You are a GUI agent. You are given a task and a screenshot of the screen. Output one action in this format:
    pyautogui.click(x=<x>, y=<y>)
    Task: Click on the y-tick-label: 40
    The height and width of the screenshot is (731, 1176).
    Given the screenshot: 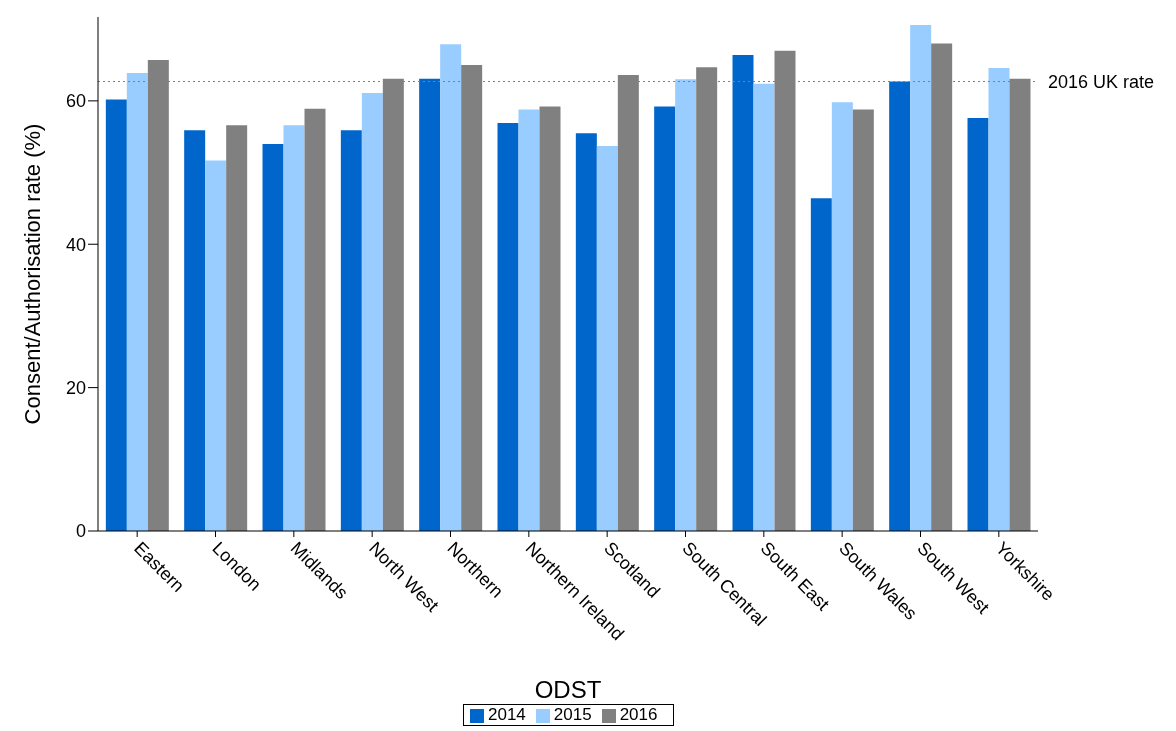 What is the action you would take?
    pyautogui.click(x=75, y=244)
    